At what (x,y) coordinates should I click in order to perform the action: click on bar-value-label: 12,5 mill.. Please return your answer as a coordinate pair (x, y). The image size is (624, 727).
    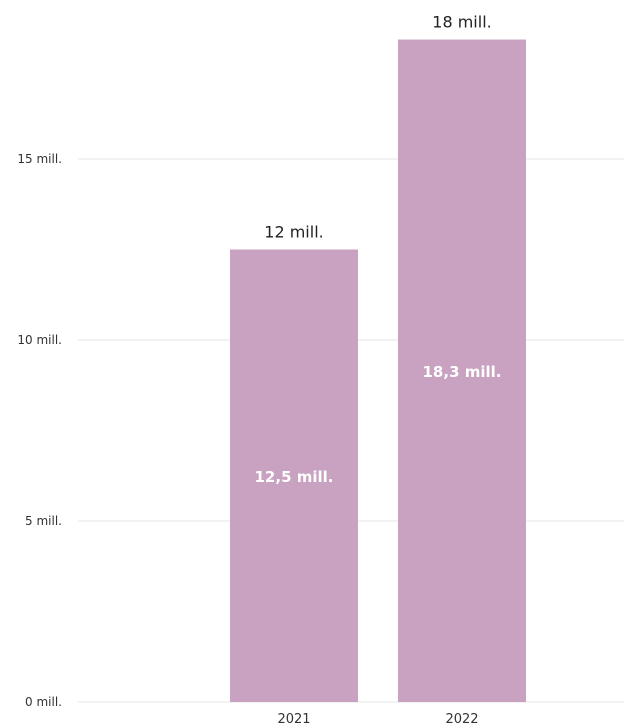
    Looking at the image, I should click on (294, 477).